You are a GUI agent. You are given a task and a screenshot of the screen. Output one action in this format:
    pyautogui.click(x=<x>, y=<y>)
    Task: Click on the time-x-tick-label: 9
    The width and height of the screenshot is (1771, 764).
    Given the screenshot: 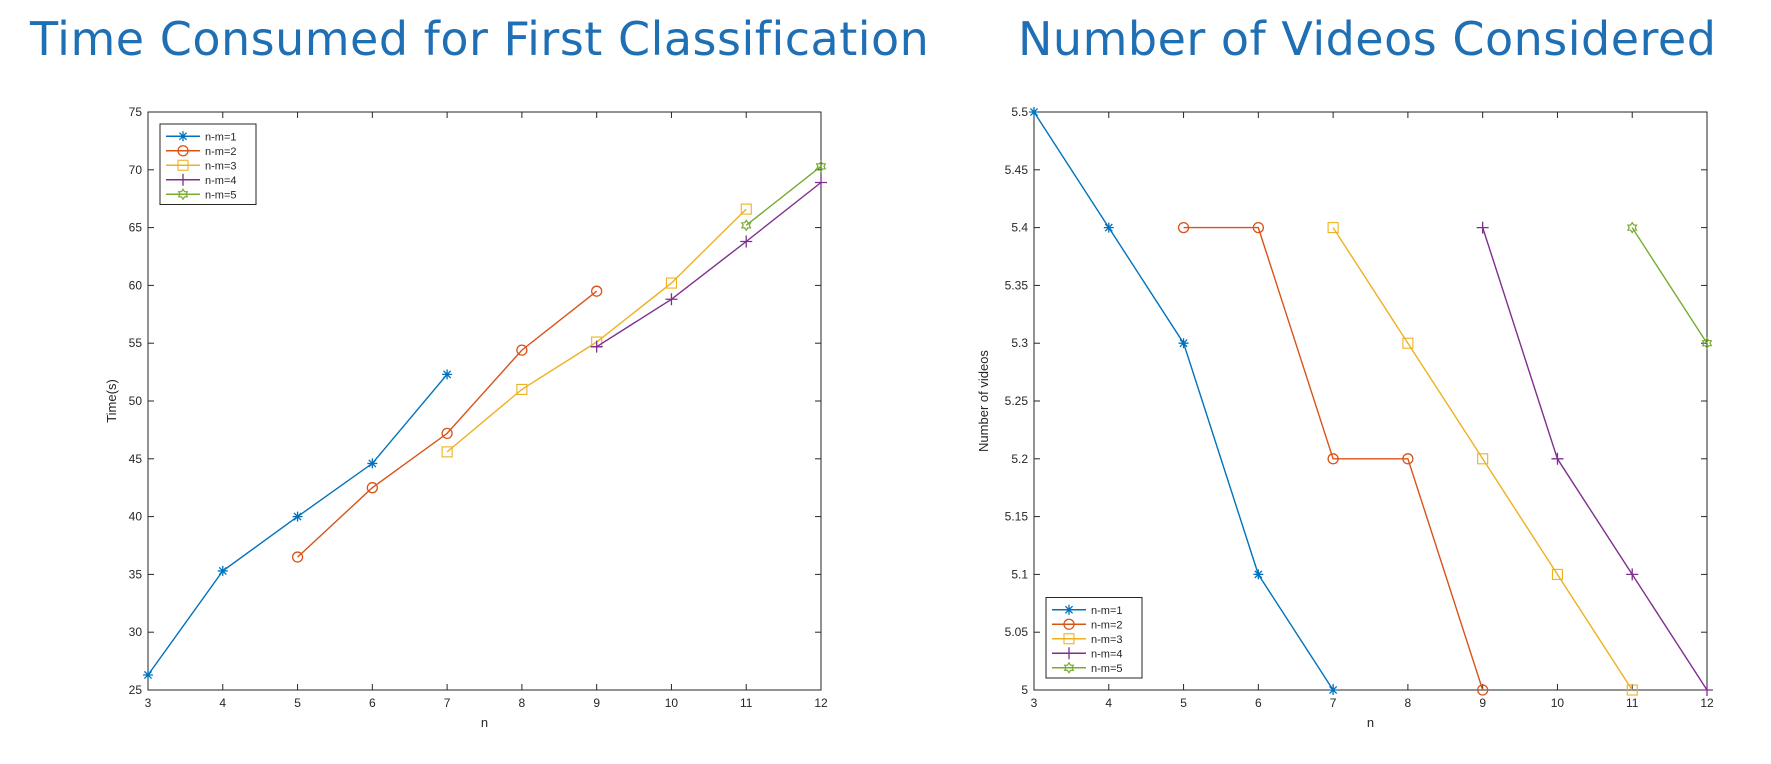 What is the action you would take?
    pyautogui.click(x=596, y=703)
    